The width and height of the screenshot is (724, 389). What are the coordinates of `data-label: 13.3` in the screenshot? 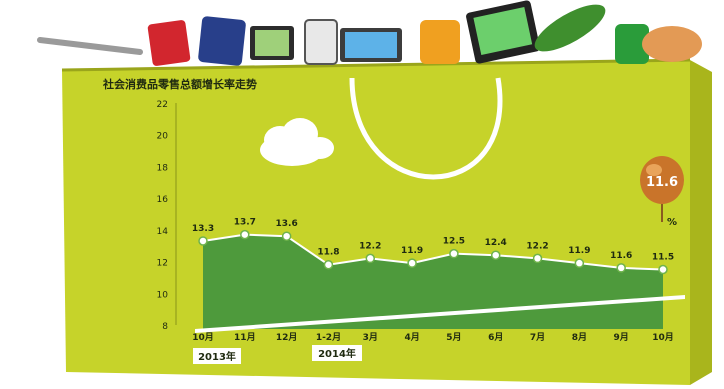 It's located at (203, 229).